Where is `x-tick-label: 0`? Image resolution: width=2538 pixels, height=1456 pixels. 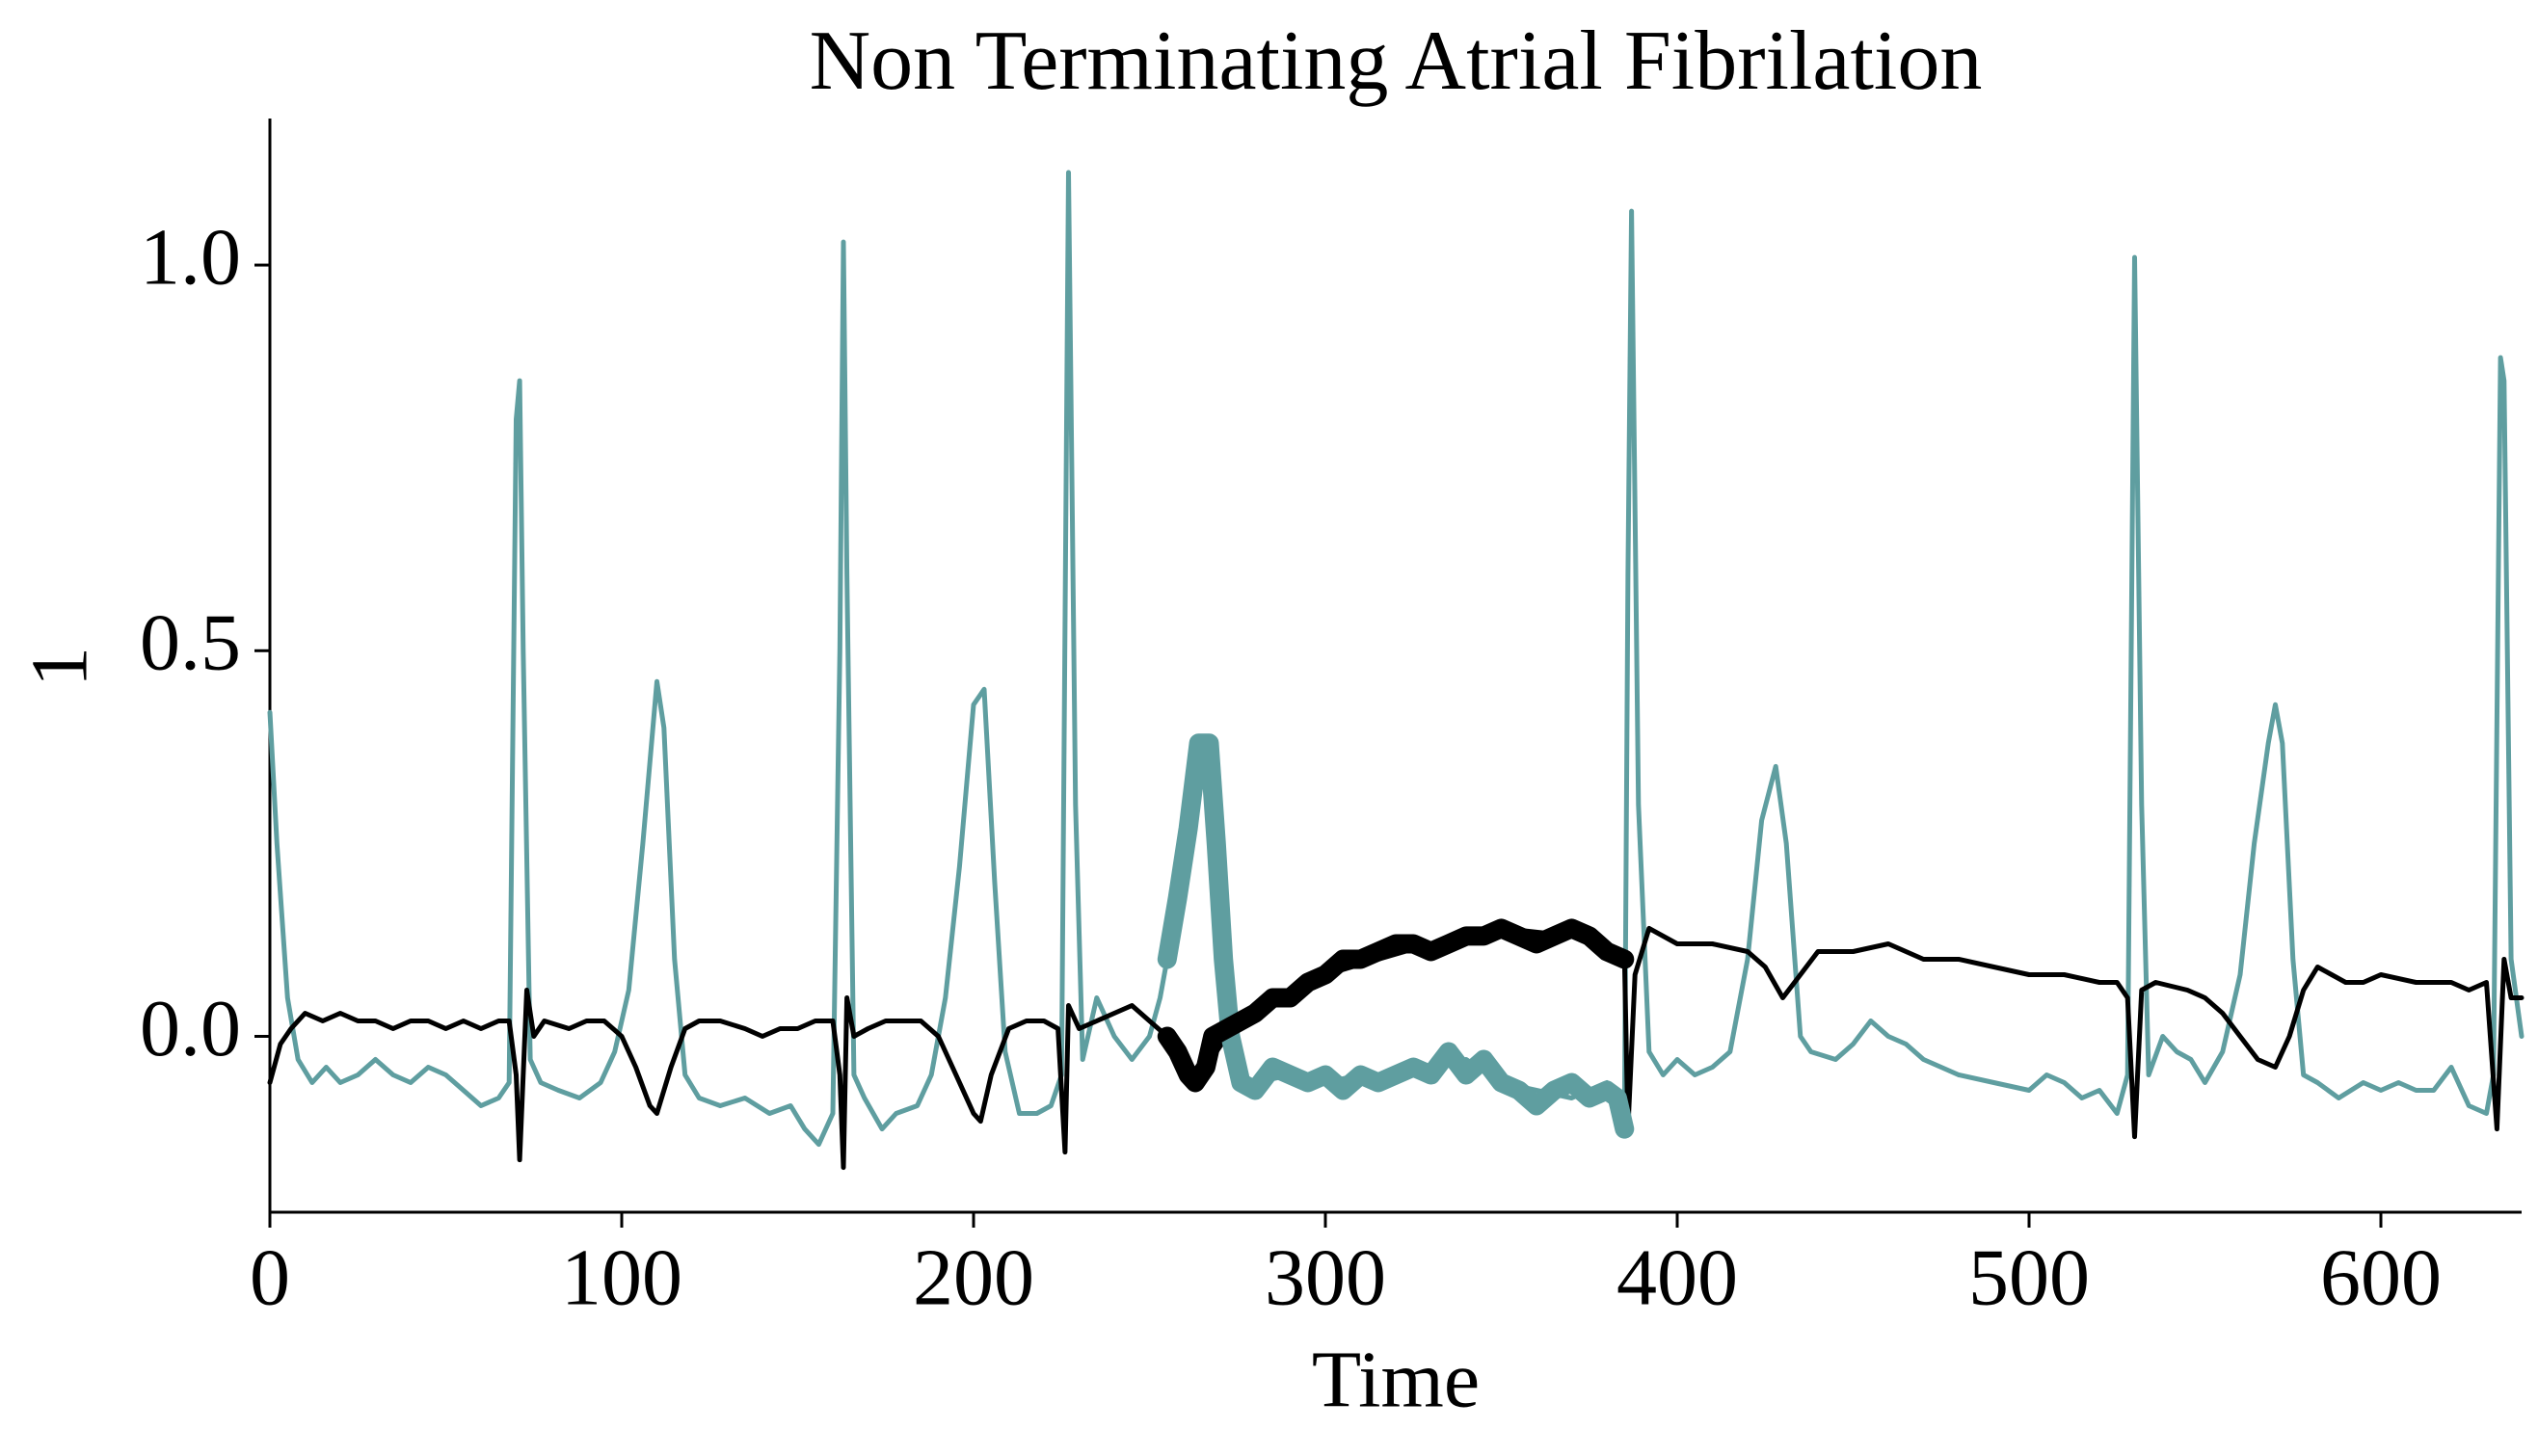 x-tick-label: 0 is located at coordinates (270, 1277).